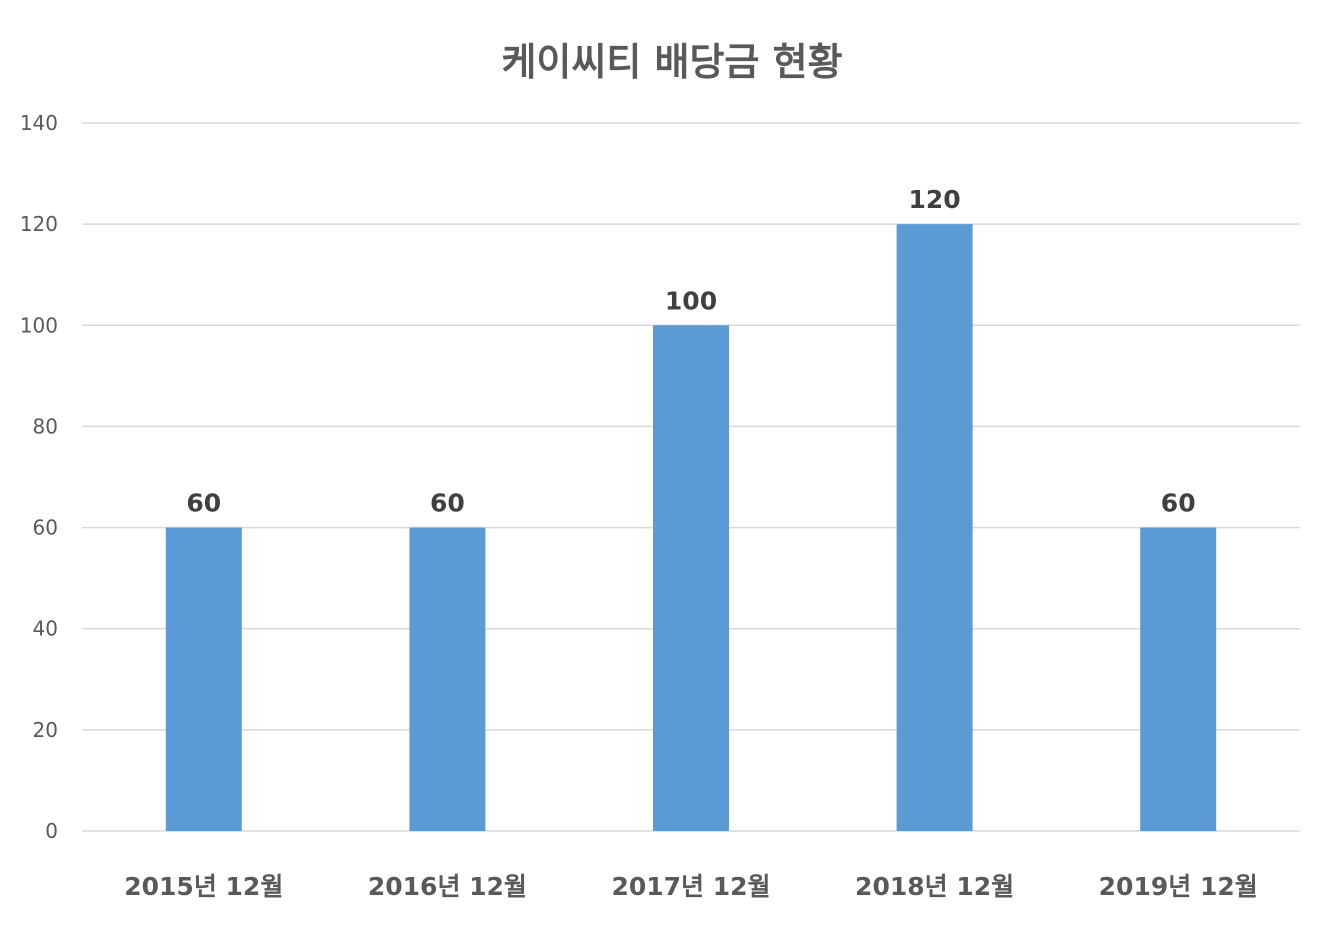  Describe the element at coordinates (45, 629) in the screenshot. I see `y-tick-label: 40` at that location.